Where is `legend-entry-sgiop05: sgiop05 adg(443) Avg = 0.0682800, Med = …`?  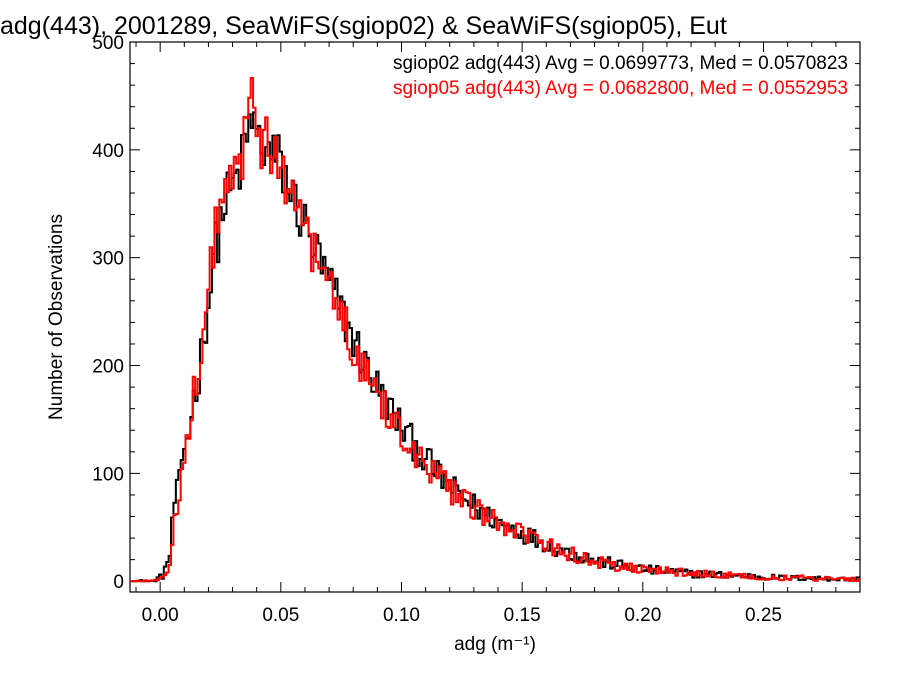 legend-entry-sgiop05: sgiop05 adg(443) Avg = 0.0682800, Med = … is located at coordinates (620, 88).